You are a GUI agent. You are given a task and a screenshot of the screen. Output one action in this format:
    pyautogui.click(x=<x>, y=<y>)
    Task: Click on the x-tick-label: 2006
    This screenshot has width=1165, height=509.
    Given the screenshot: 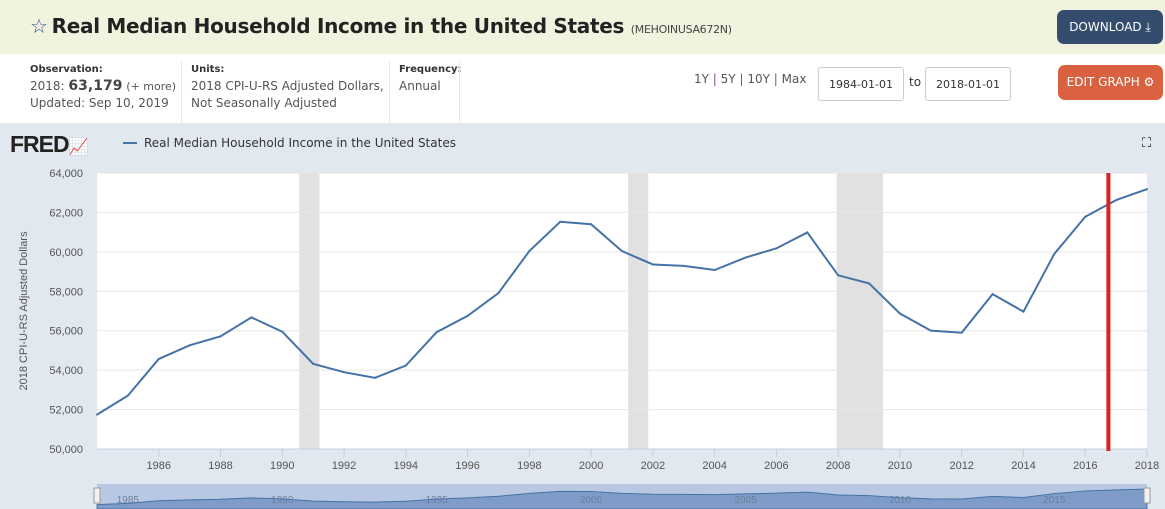 What is the action you would take?
    pyautogui.click(x=776, y=466)
    